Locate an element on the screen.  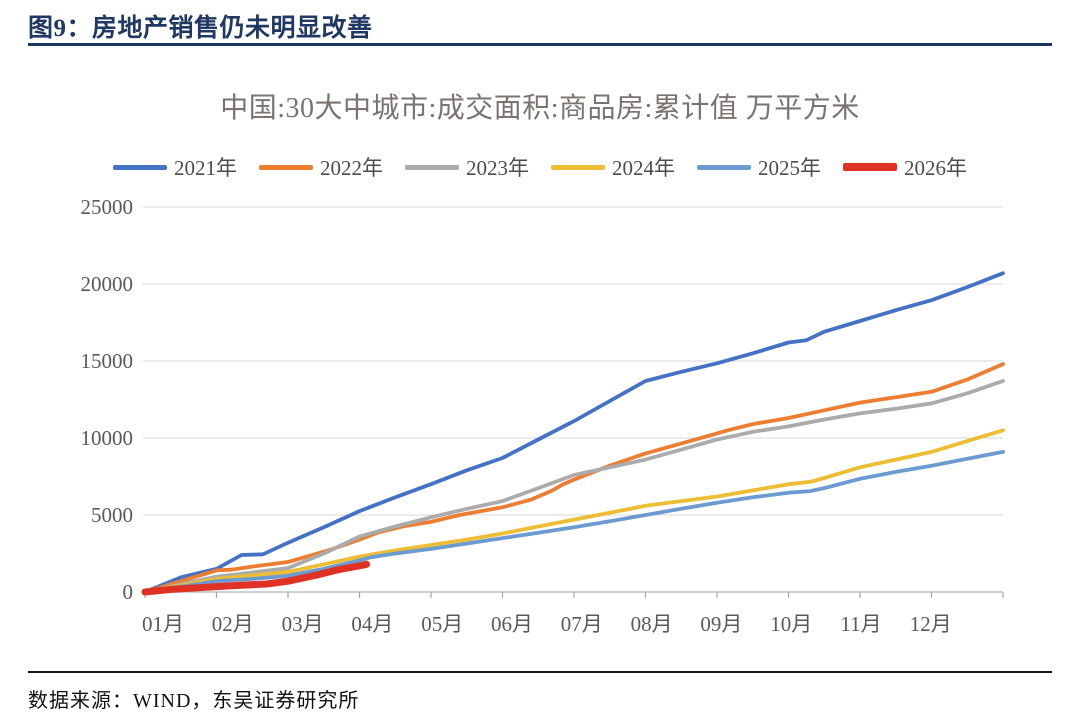
legend-label: 2022年 is located at coordinates (351, 168).